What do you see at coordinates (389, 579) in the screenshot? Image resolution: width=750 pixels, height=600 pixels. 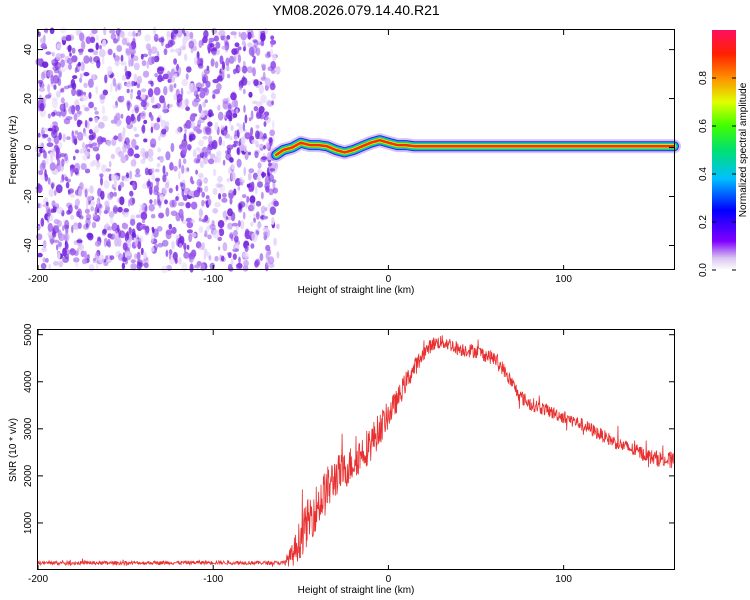 I see `x-tick-label: 0` at bounding box center [389, 579].